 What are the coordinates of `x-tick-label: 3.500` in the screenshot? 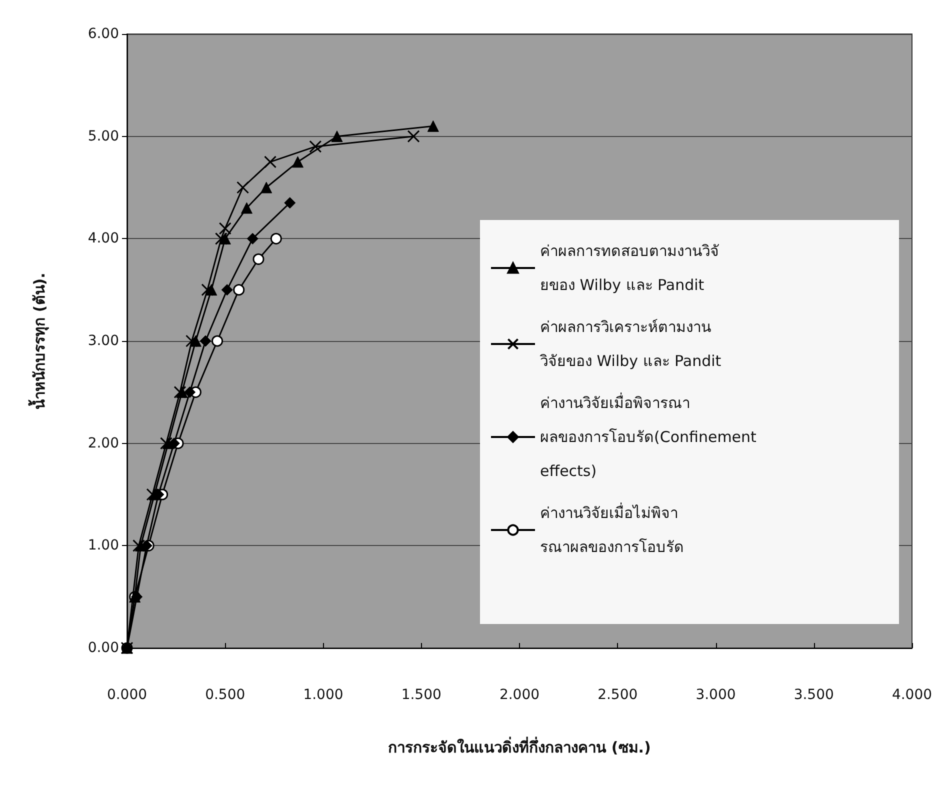 It's located at (814, 695).